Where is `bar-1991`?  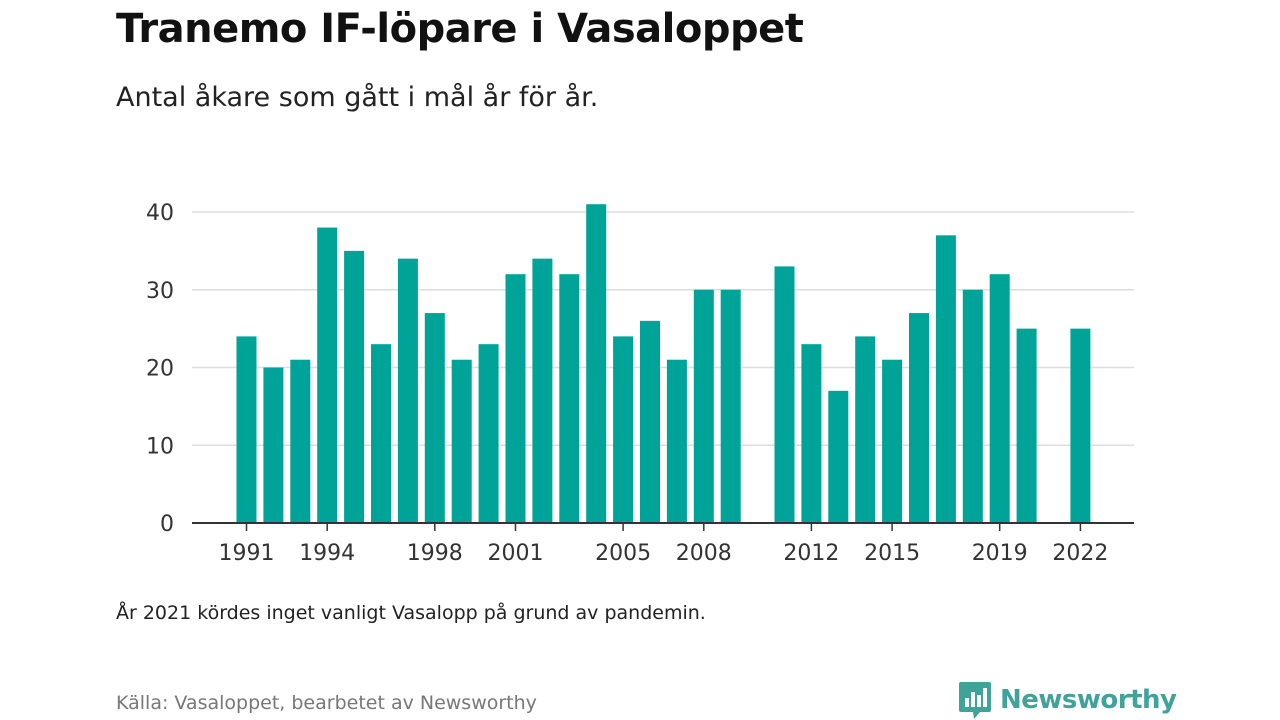
bar-1991 is located at coordinates (246, 429).